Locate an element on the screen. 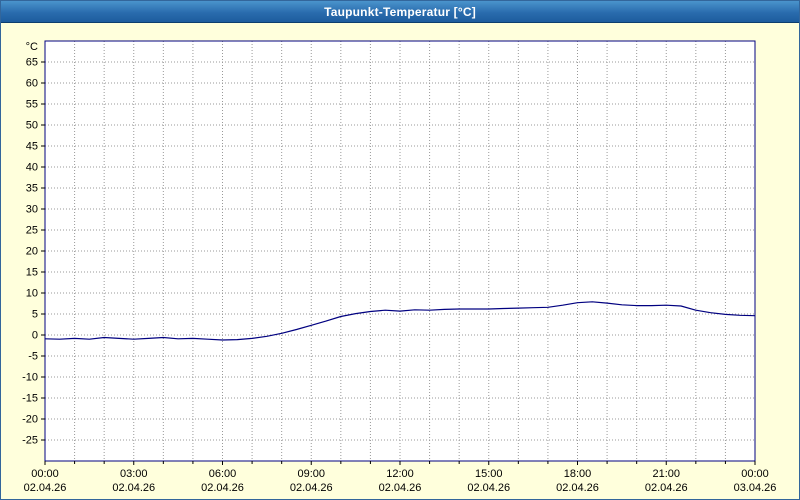  svg-text: -20 is located at coordinates (30, 420).